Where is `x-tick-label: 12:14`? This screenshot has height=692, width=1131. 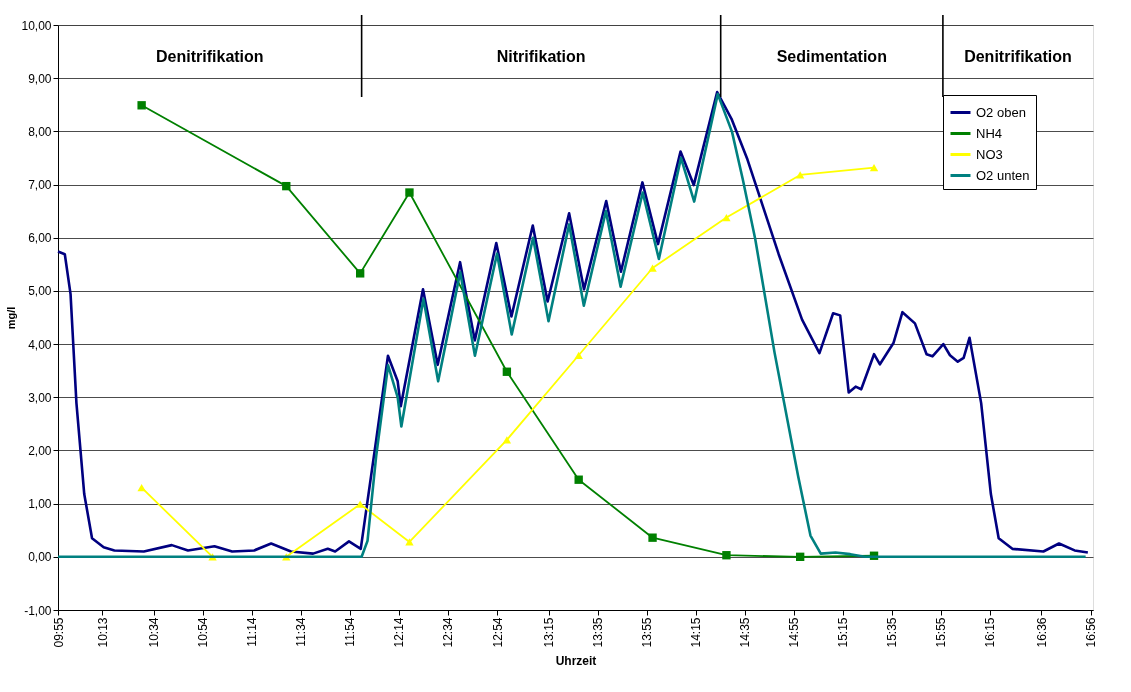 x-tick-label: 12:14 is located at coordinates (399, 632).